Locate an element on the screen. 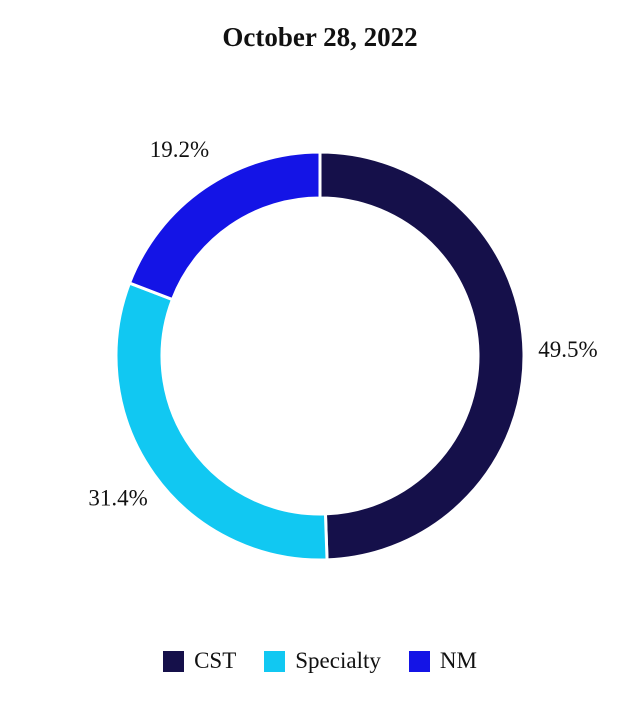 This screenshot has height=720, width=640. donut-slice-nm is located at coordinates (224, 226).